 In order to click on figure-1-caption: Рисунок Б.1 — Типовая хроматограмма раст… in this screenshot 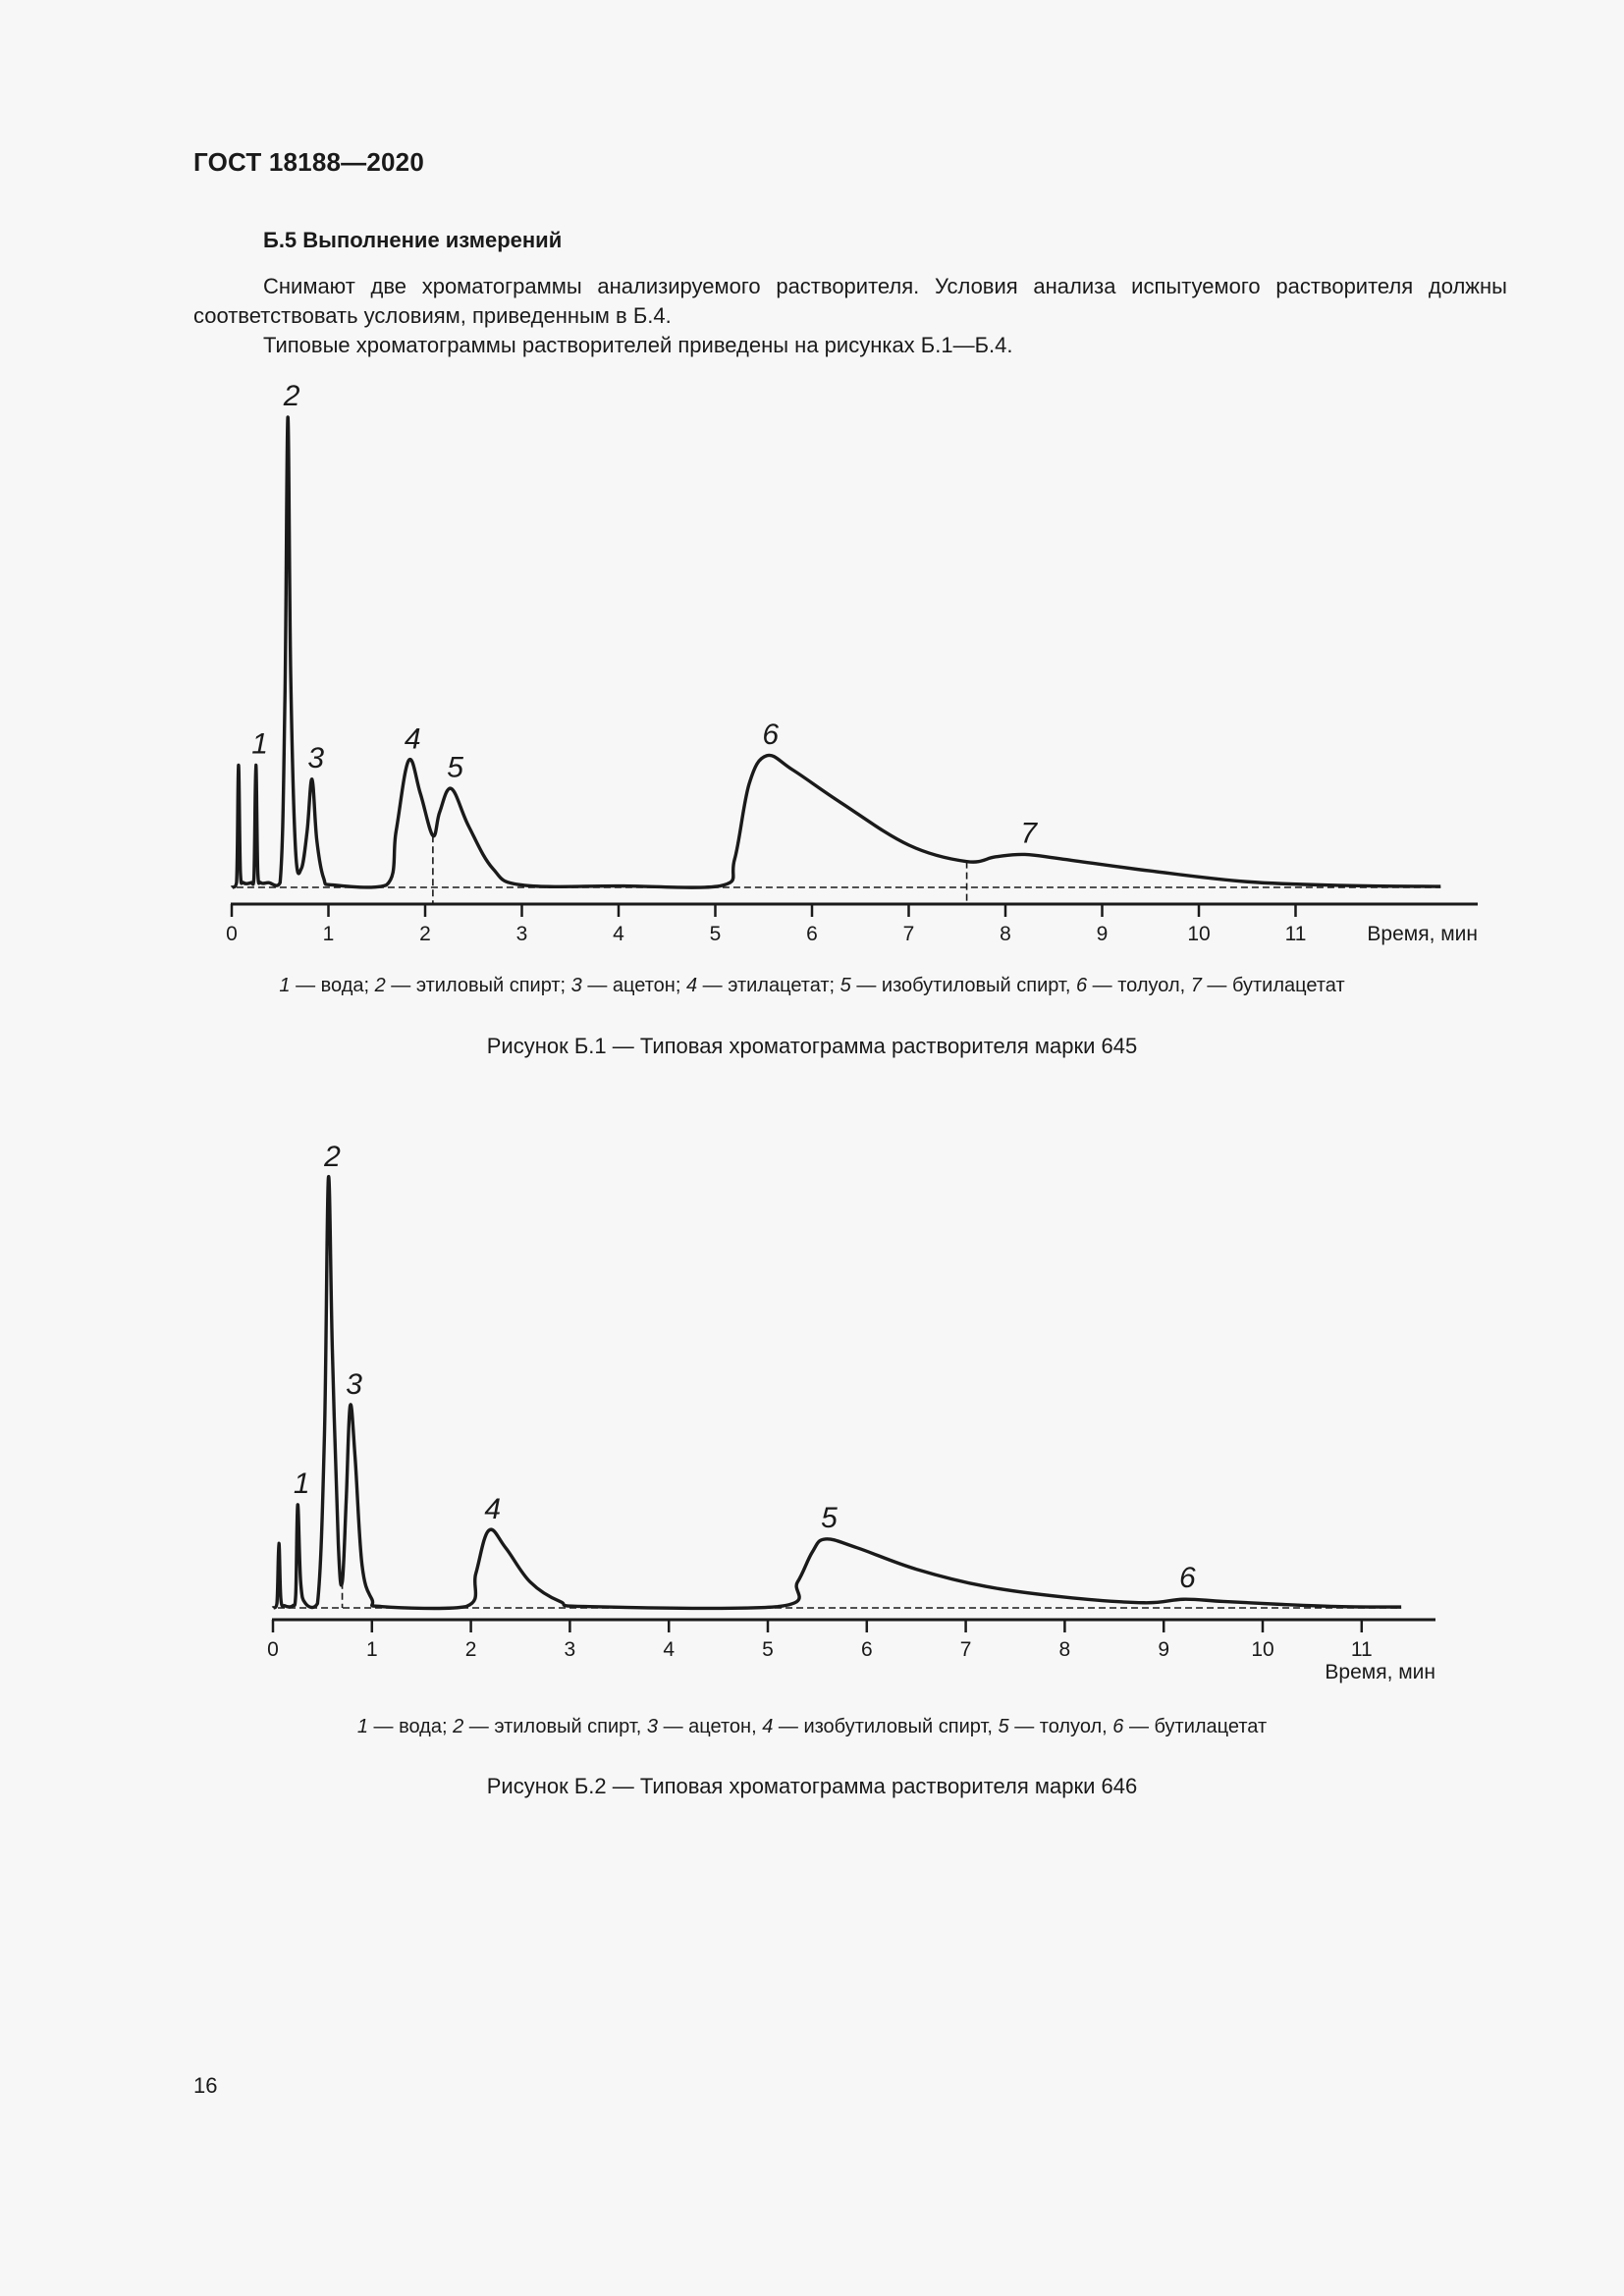, I will do `click(812, 1046)`.